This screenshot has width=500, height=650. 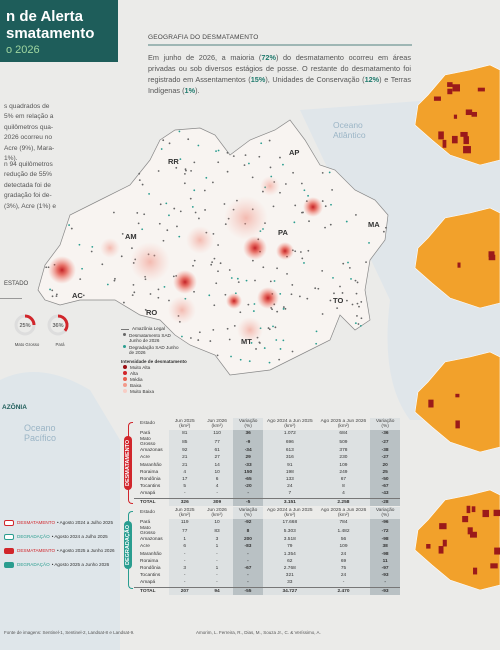 I want to click on table-cell: Amapá, so click(x=148, y=494).